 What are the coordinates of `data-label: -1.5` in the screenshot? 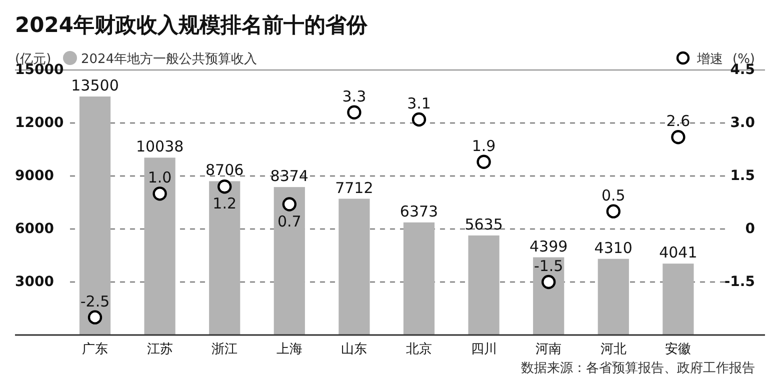 It's located at (549, 266).